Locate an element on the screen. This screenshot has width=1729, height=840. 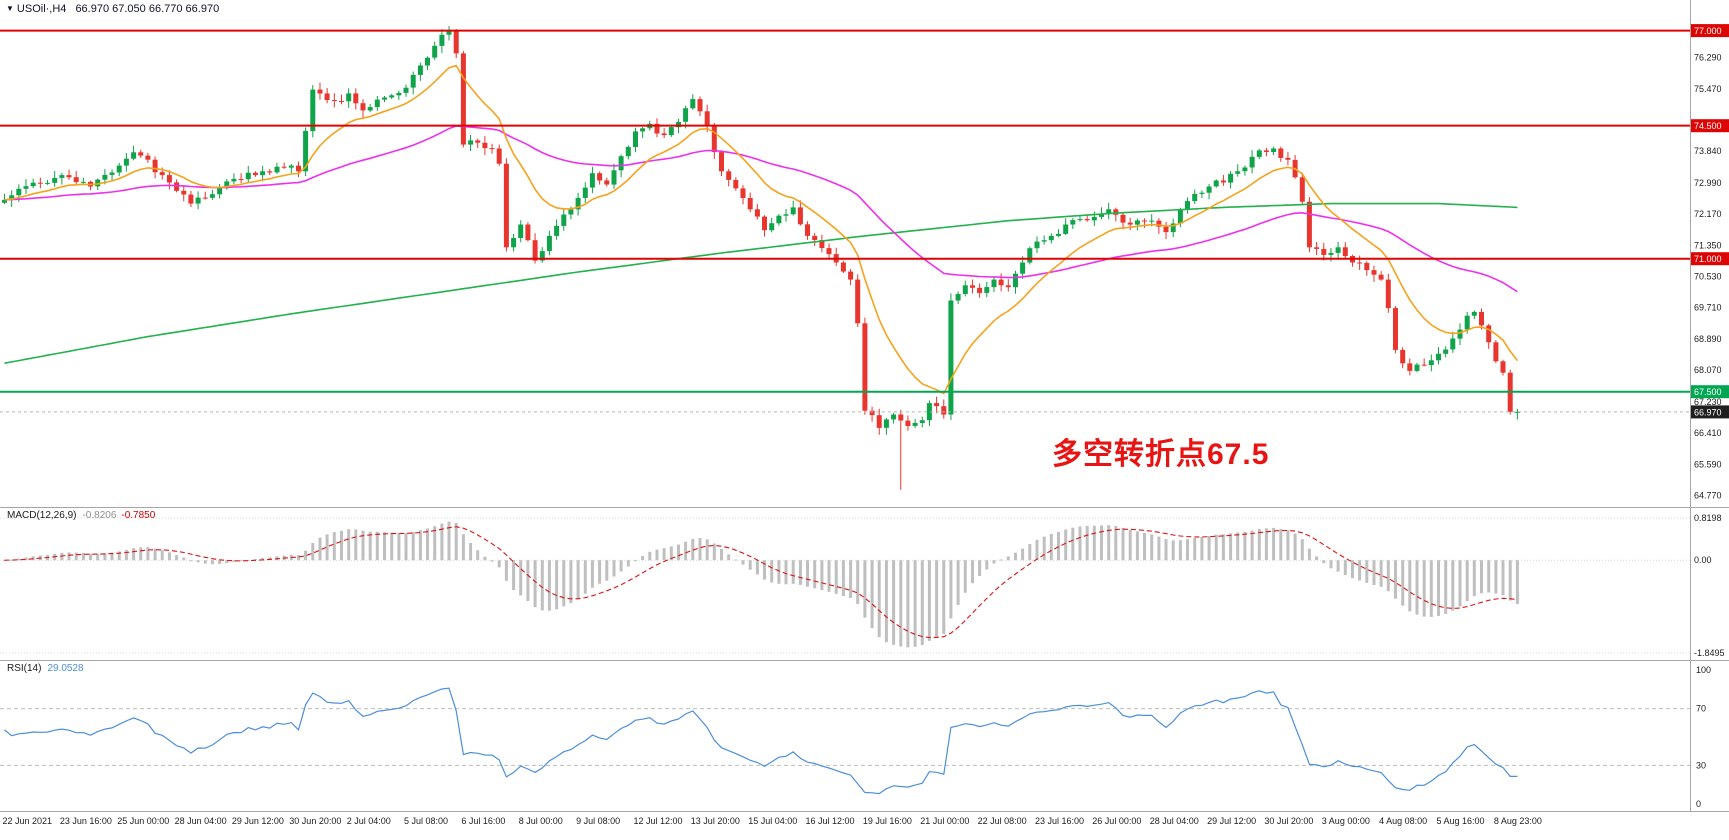
time-label: 21 Jul 00:00 is located at coordinates (944, 821).